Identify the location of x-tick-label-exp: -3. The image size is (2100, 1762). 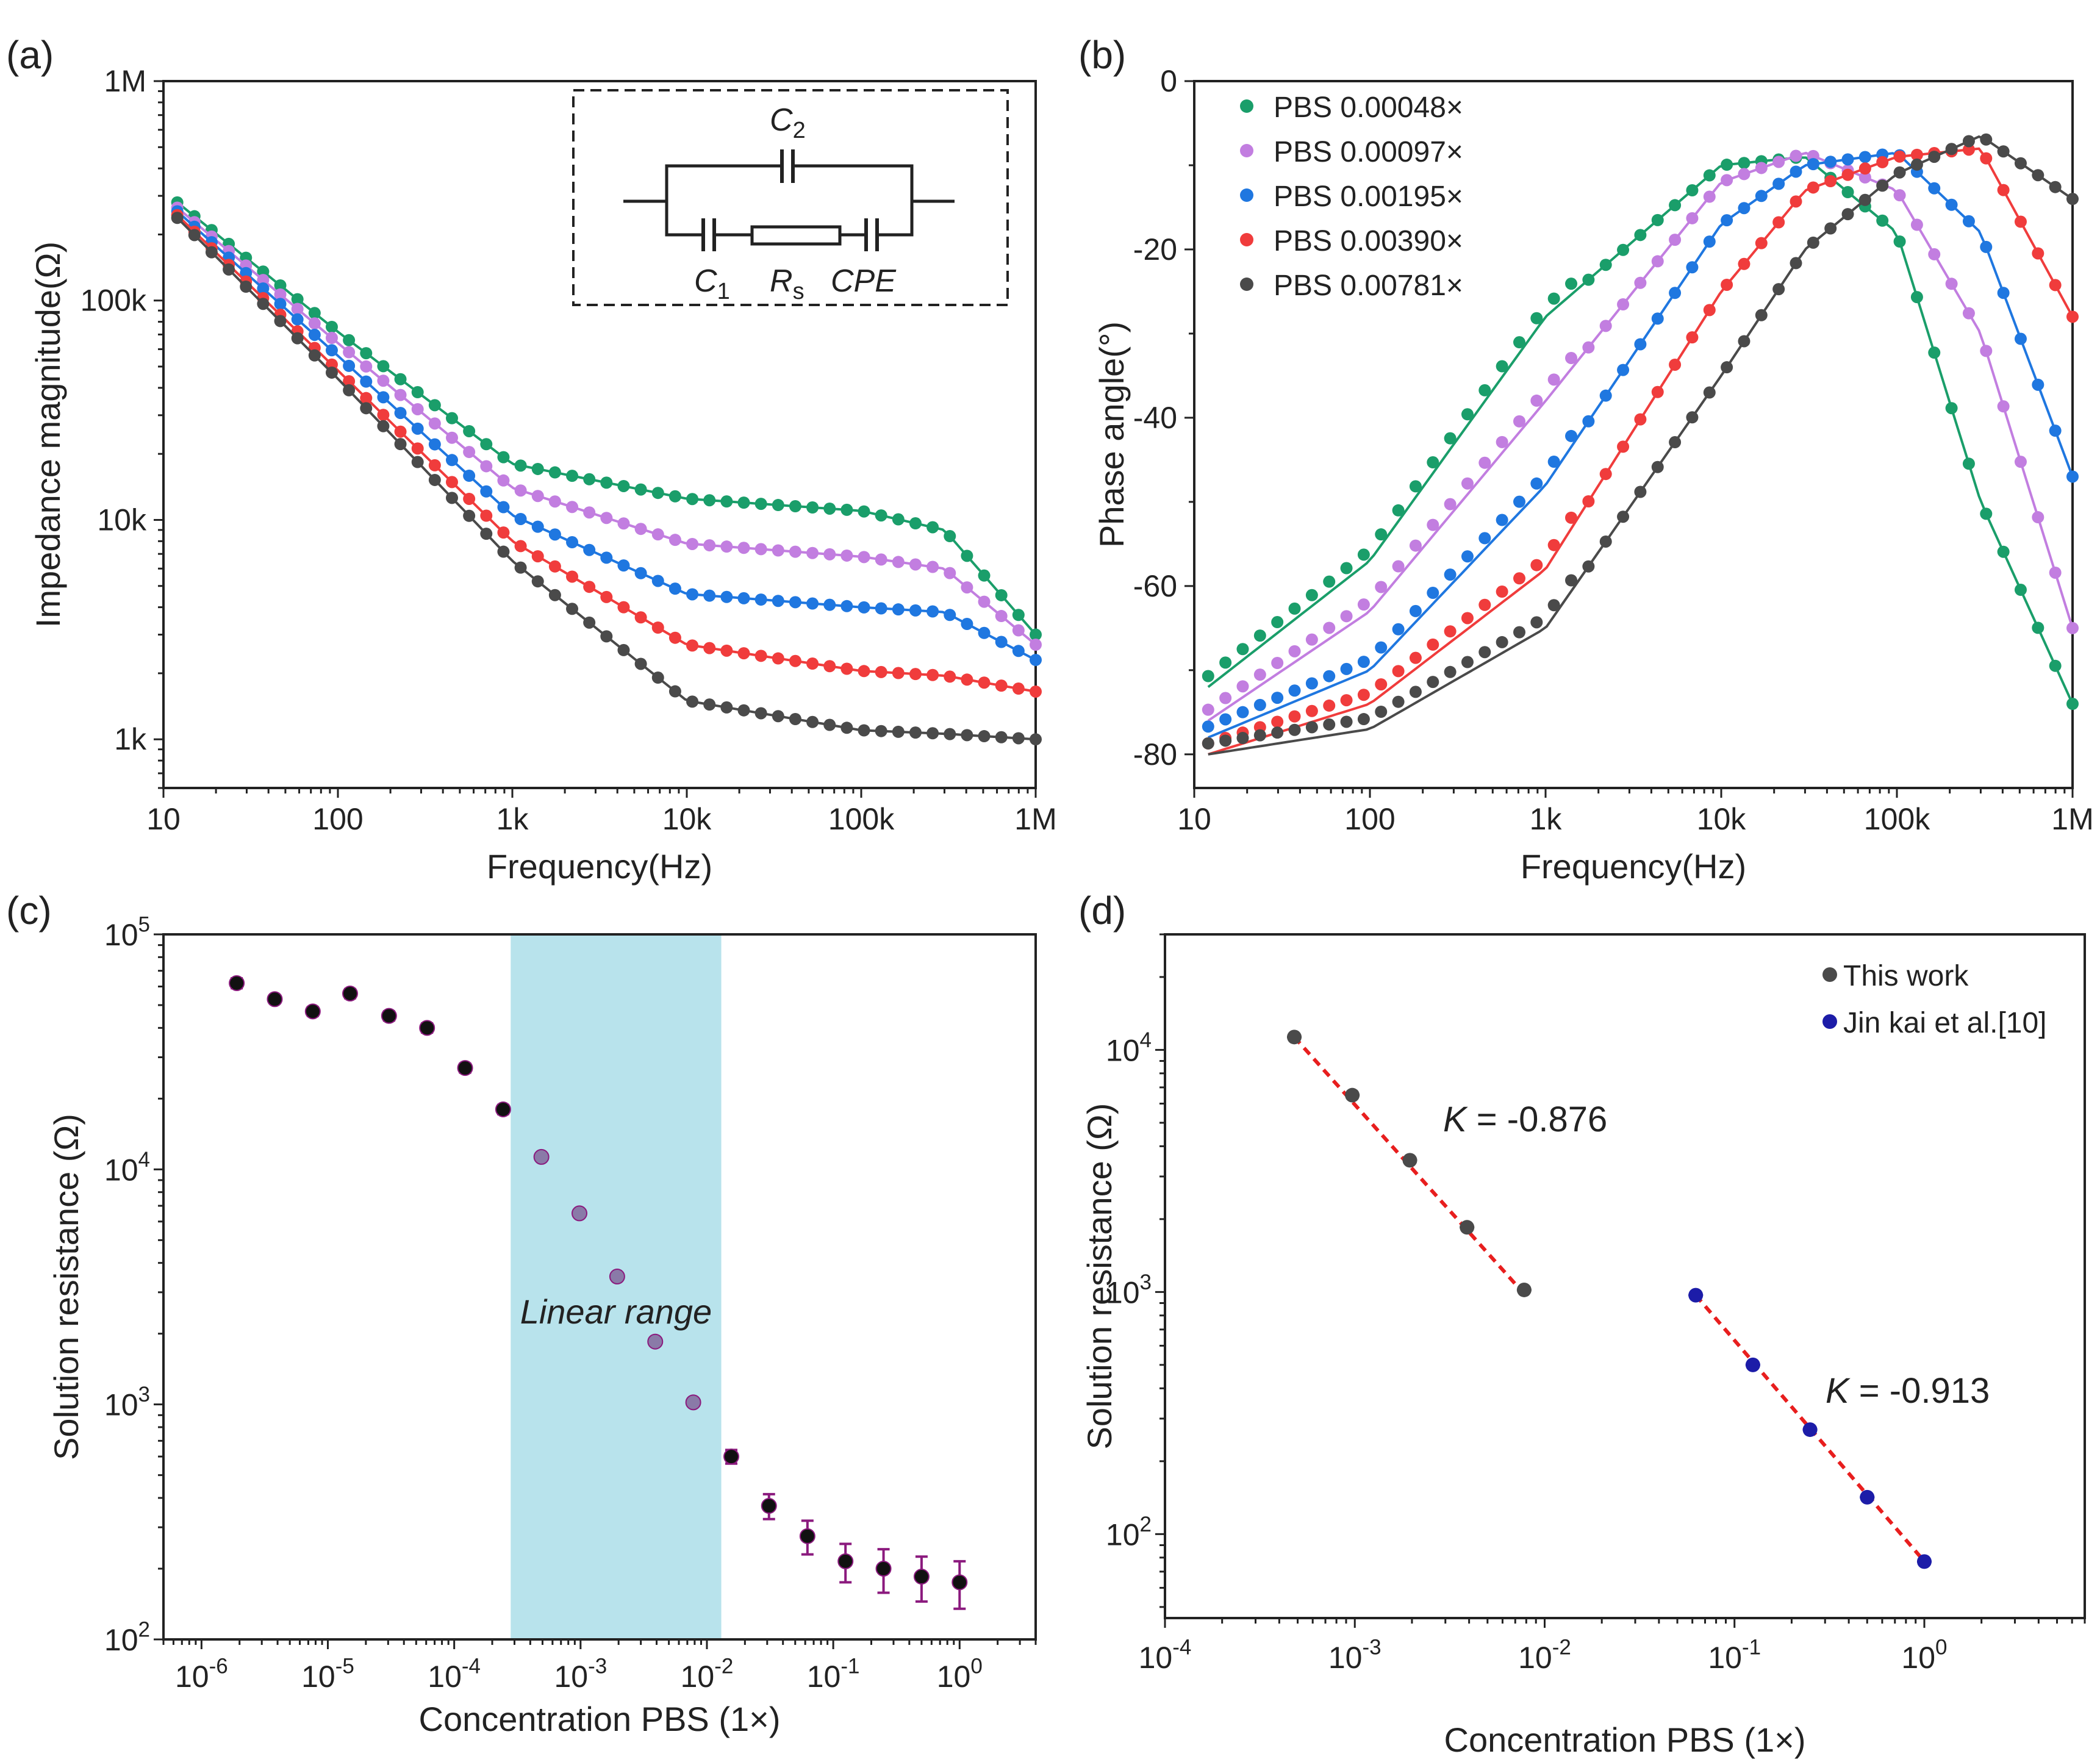
(1371, 1648).